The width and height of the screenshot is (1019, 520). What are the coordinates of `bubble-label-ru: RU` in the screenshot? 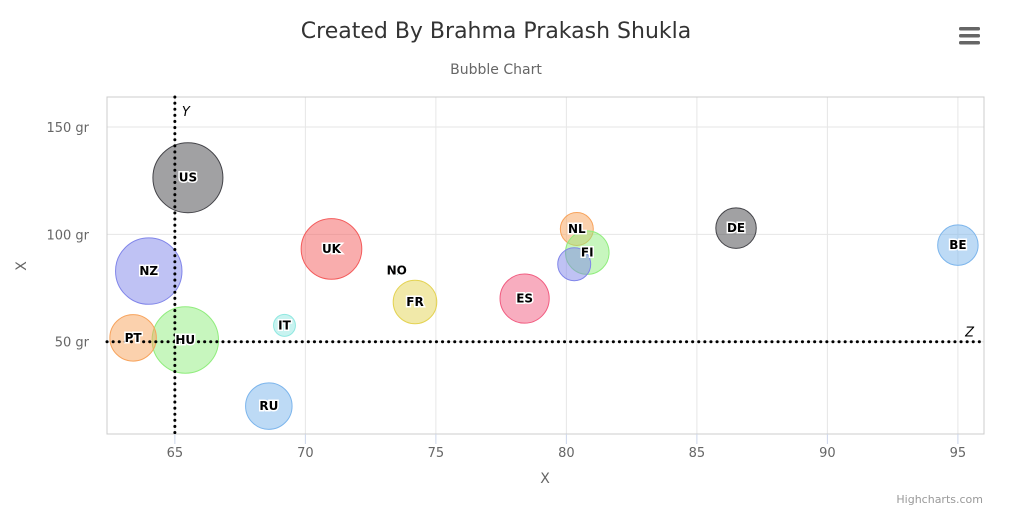 It's located at (268, 406).